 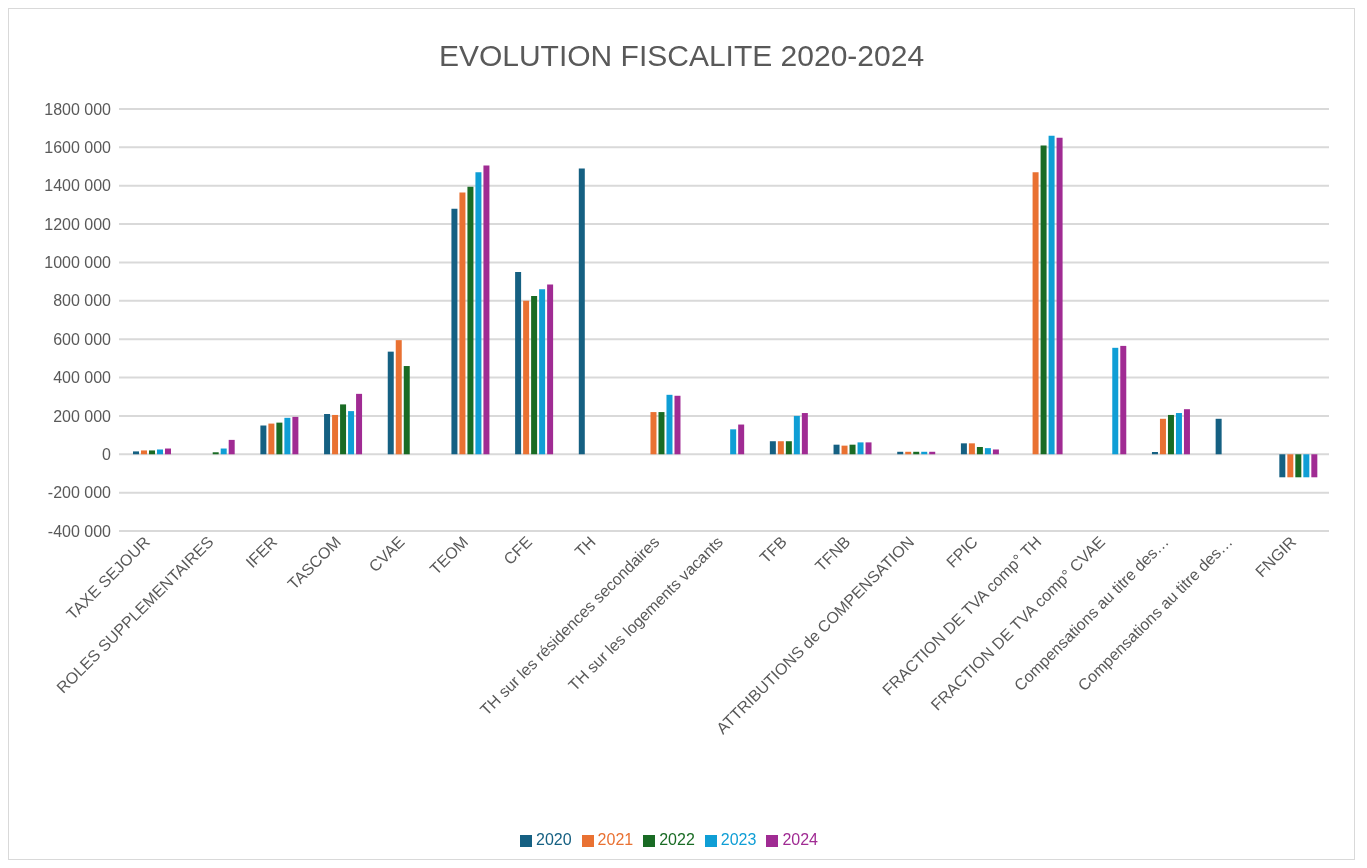 I want to click on y-tick-label: -400 000, so click(x=79, y=531).